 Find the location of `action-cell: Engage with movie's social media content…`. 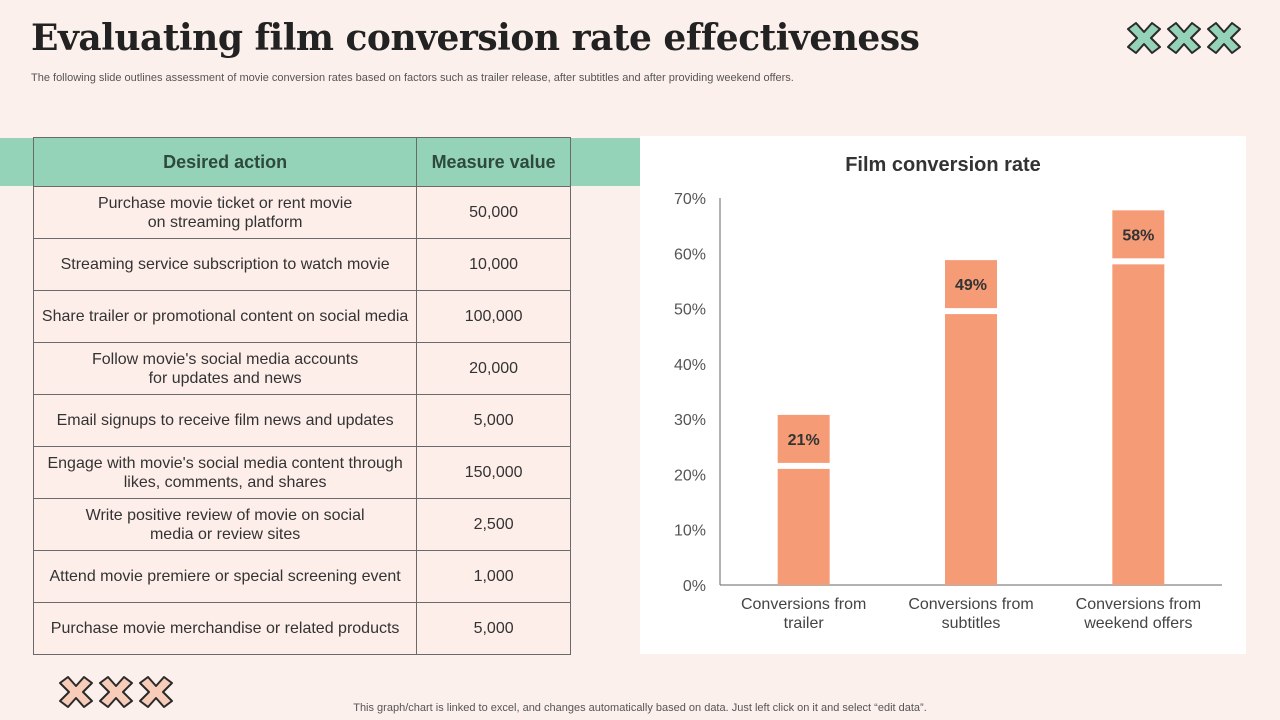

action-cell: Engage with movie's social media content… is located at coordinates (225, 472).